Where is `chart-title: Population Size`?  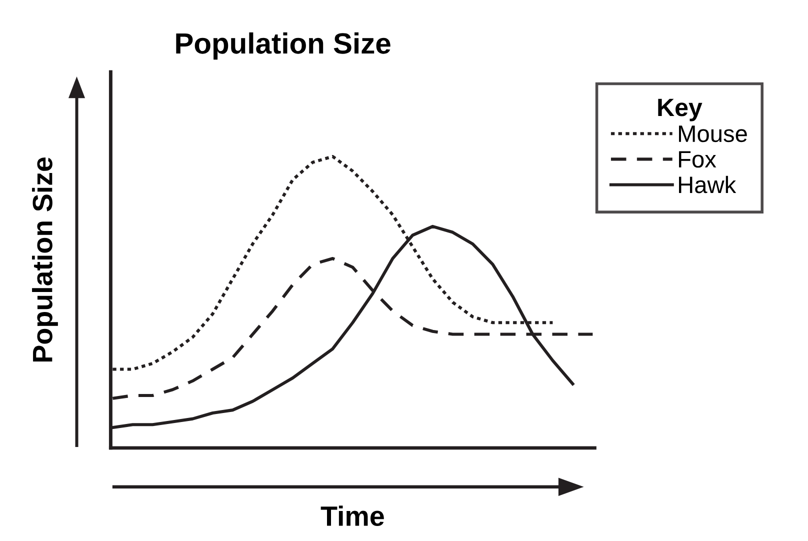 chart-title: Population Size is located at coordinates (283, 46).